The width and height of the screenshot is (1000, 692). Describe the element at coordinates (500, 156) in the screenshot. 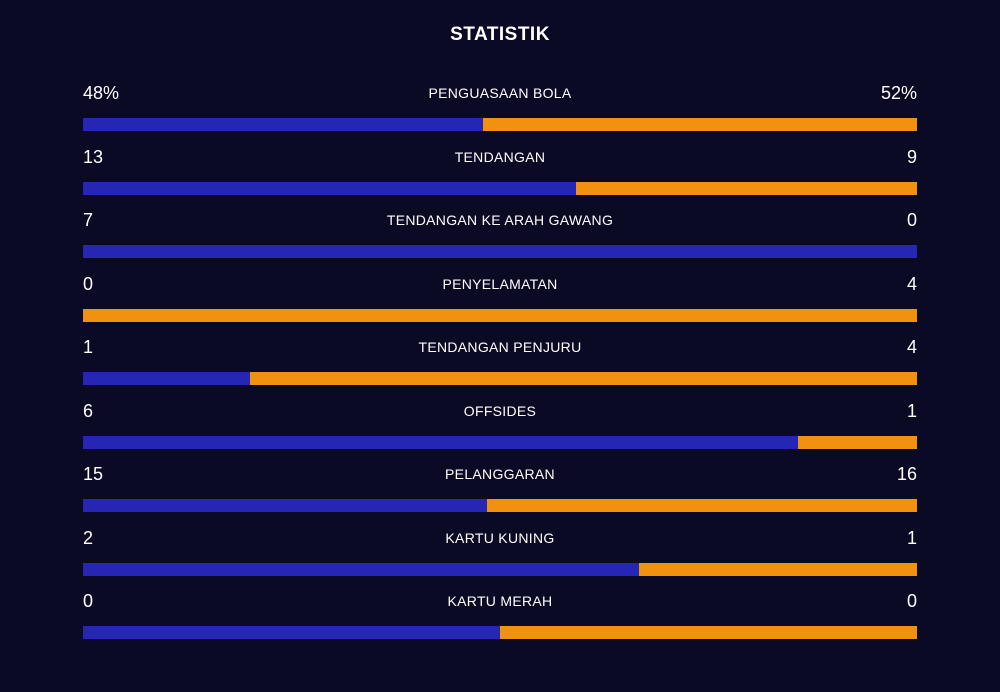

I see `stat-label: TENDANGAN` at that location.